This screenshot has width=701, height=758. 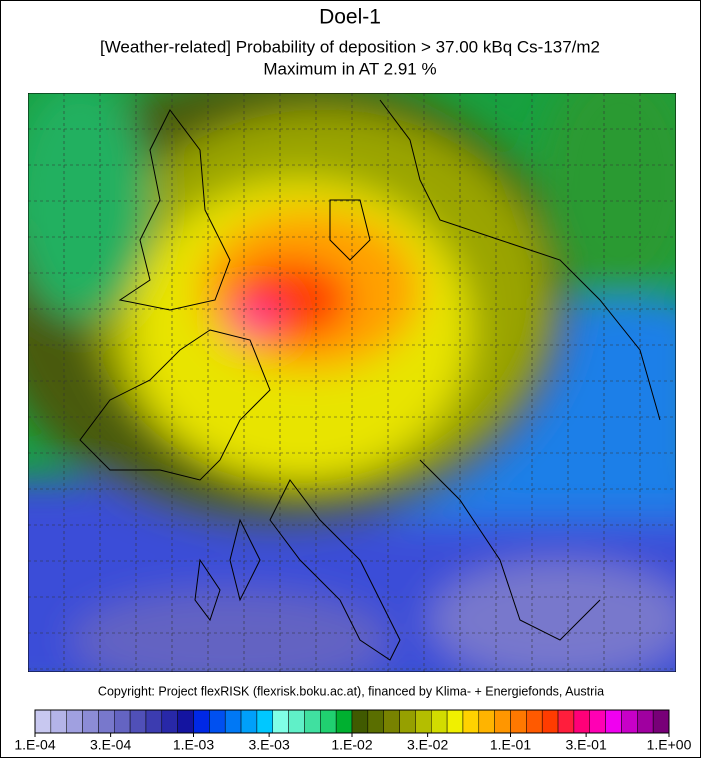 What do you see at coordinates (669, 745) in the screenshot?
I see `colorbar-tick-label: 1.E+00` at bounding box center [669, 745].